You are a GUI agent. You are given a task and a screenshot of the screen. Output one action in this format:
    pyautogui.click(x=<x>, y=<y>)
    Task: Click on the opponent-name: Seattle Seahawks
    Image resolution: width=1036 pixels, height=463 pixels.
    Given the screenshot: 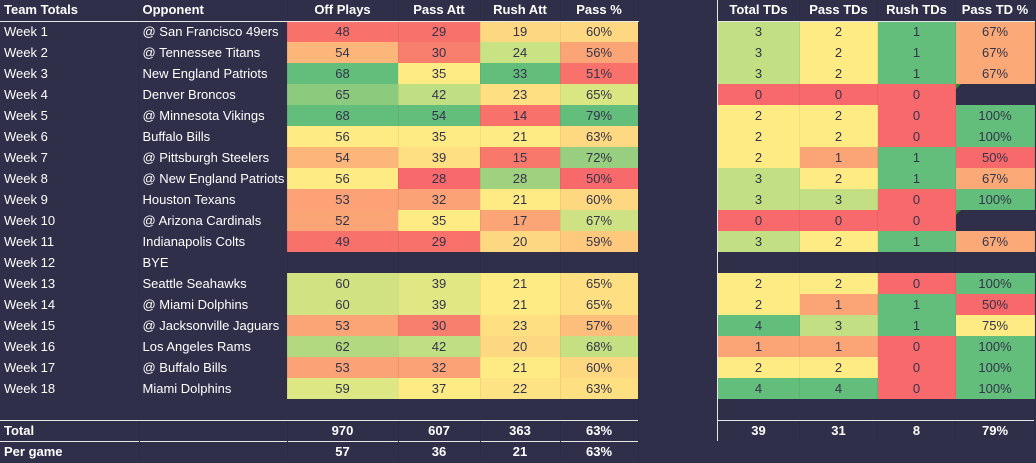 What is the action you would take?
    pyautogui.click(x=213, y=283)
    